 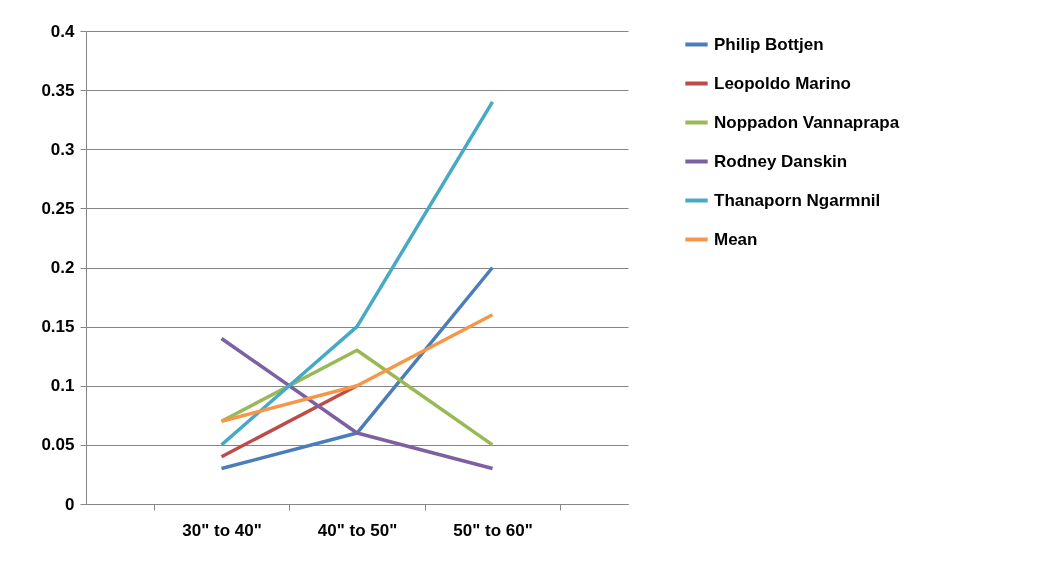 What do you see at coordinates (781, 161) in the screenshot?
I see `legend-label: Rodney Danskin` at bounding box center [781, 161].